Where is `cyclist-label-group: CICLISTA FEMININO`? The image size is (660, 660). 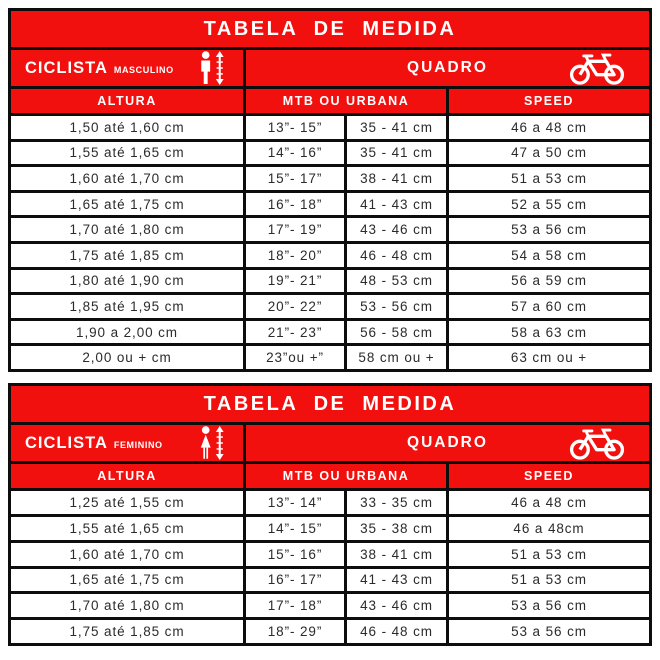
cyclist-label-group: CICLISTA FEMININO is located at coordinates (94, 443).